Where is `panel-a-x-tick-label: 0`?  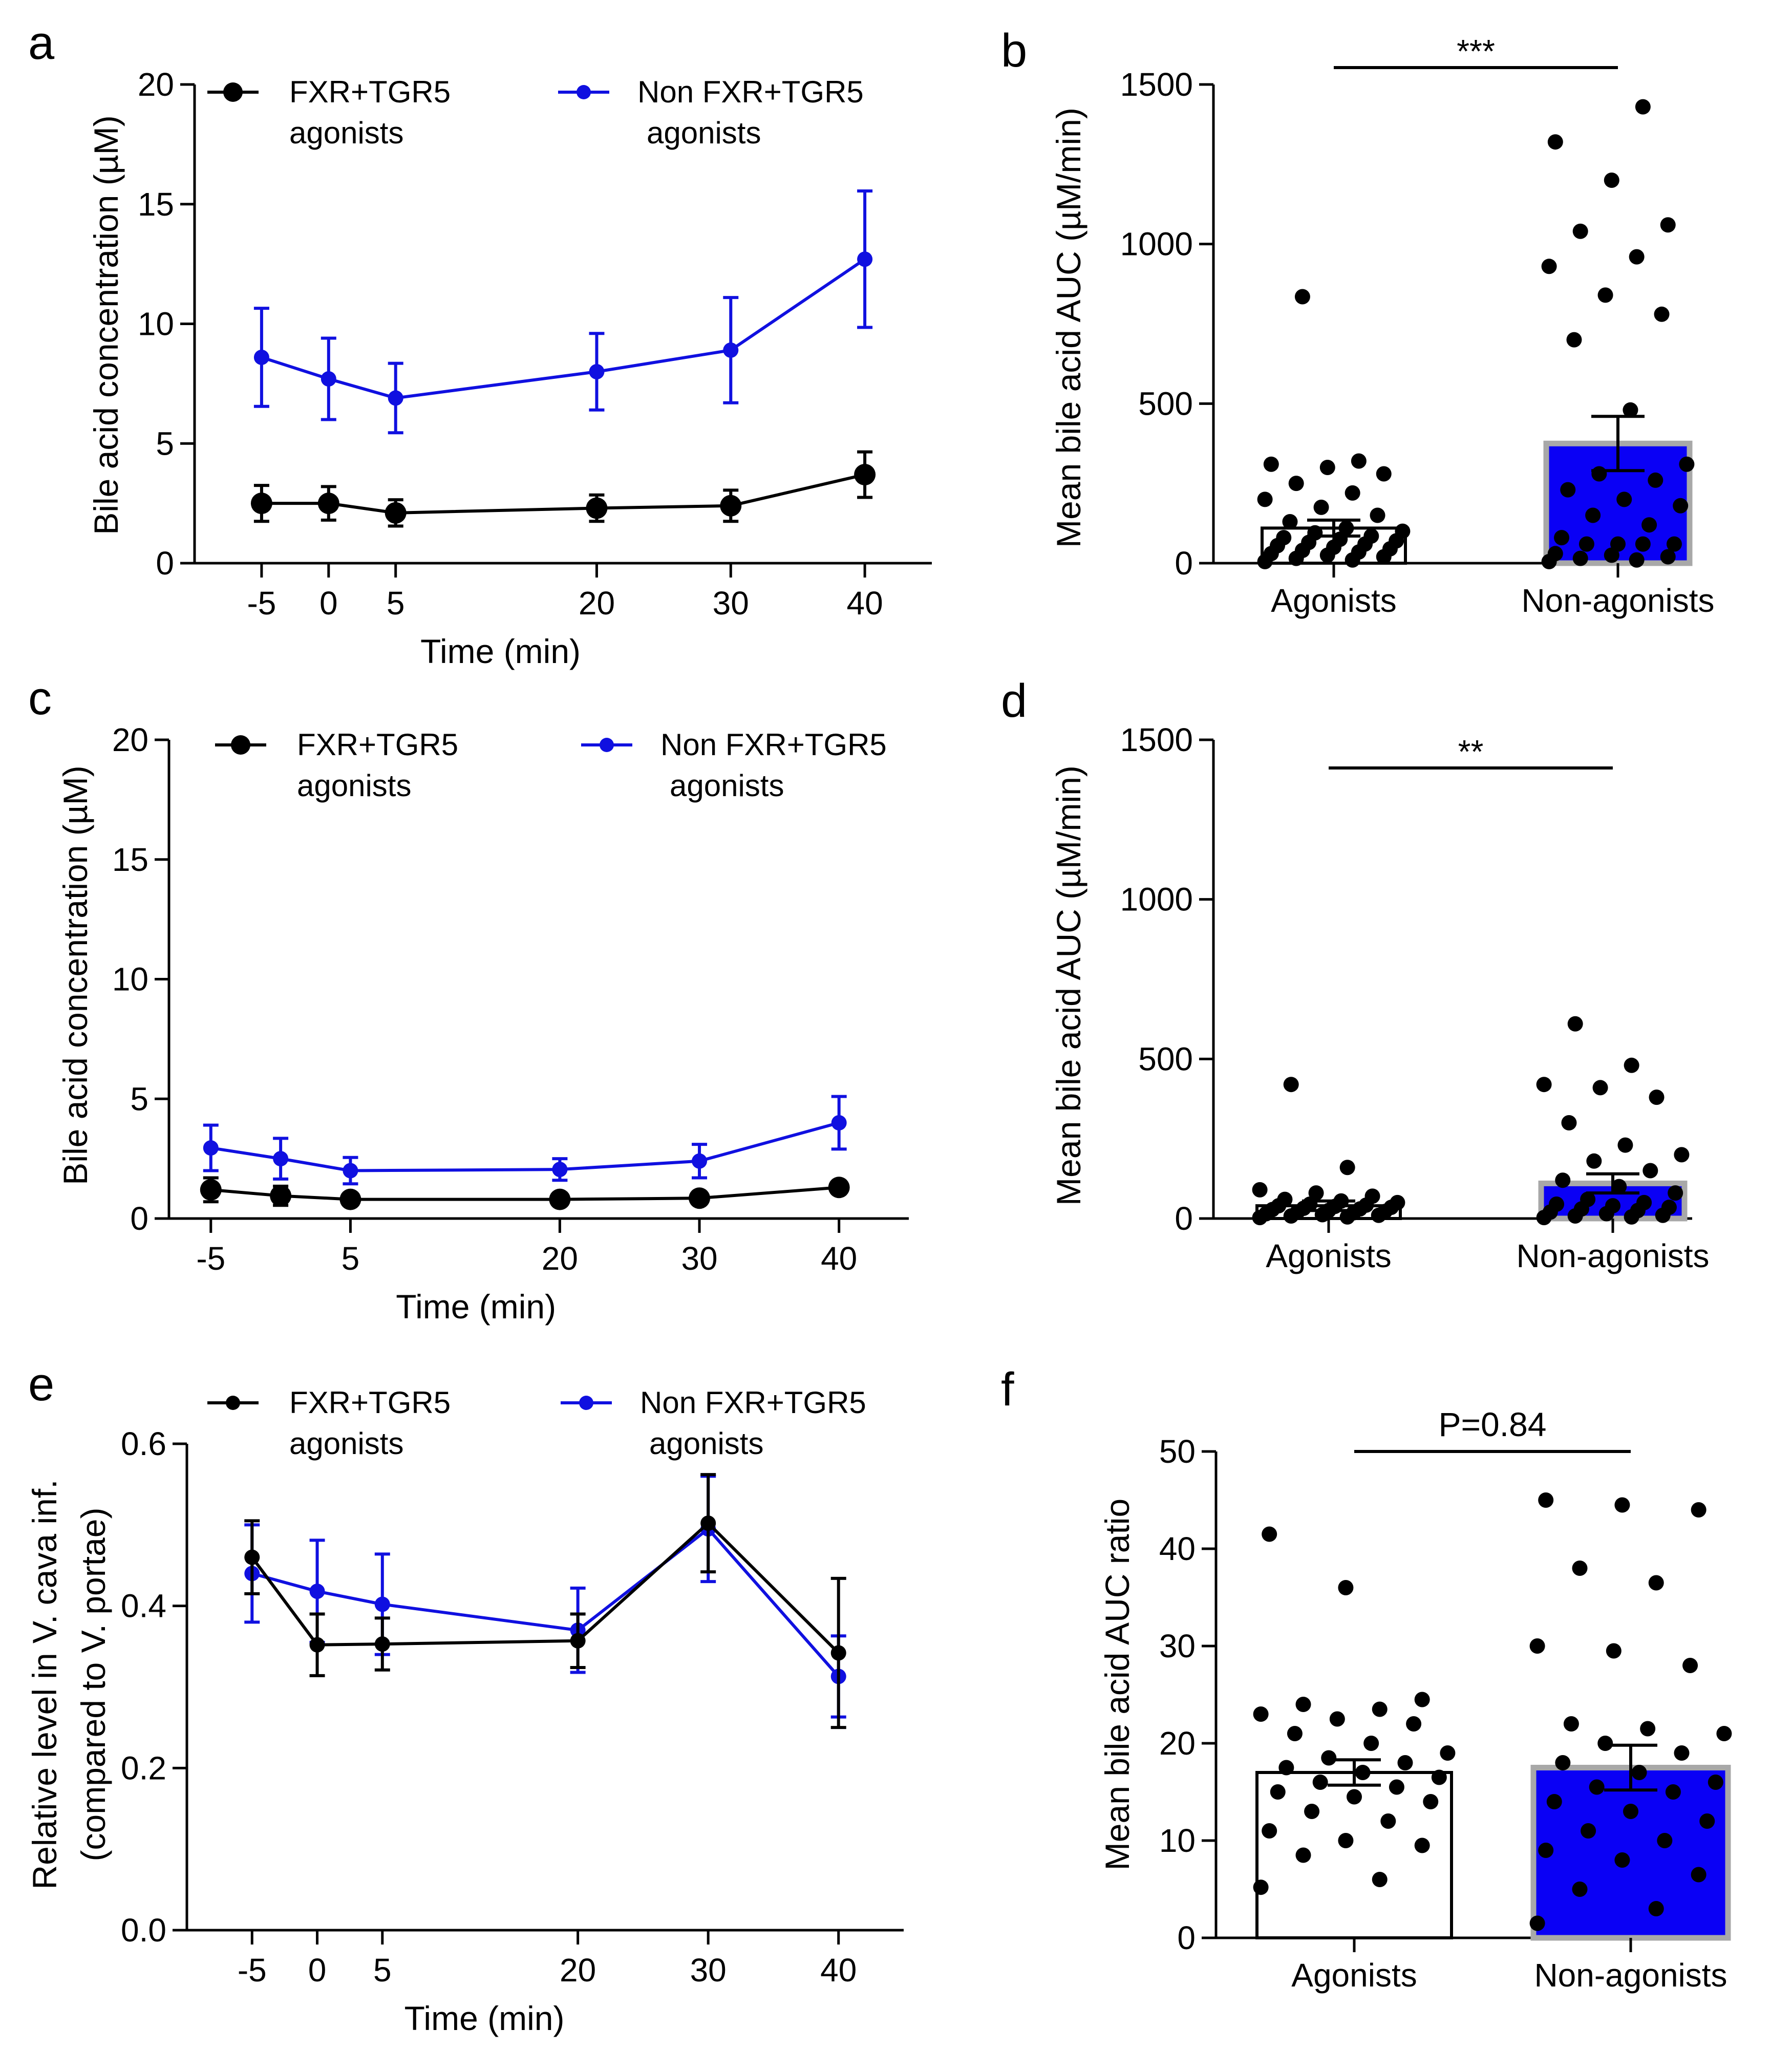
panel-a-x-tick-label: 0 is located at coordinates (328, 603).